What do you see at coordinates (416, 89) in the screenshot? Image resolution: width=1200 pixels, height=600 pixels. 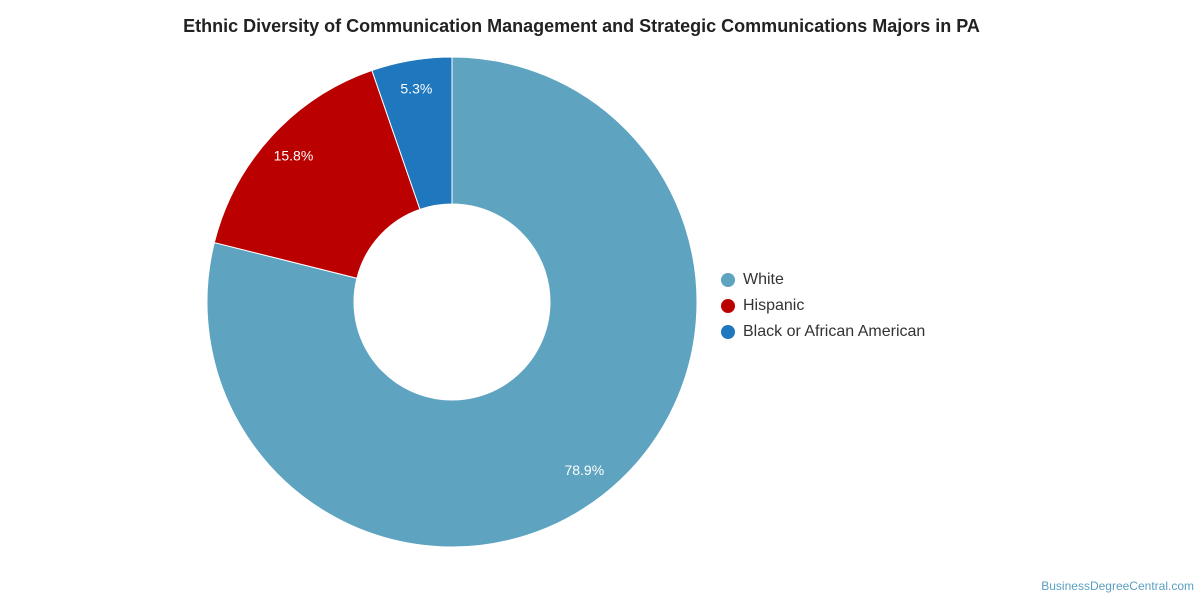 I see `data-label-black-or-african-american: 5.3%` at bounding box center [416, 89].